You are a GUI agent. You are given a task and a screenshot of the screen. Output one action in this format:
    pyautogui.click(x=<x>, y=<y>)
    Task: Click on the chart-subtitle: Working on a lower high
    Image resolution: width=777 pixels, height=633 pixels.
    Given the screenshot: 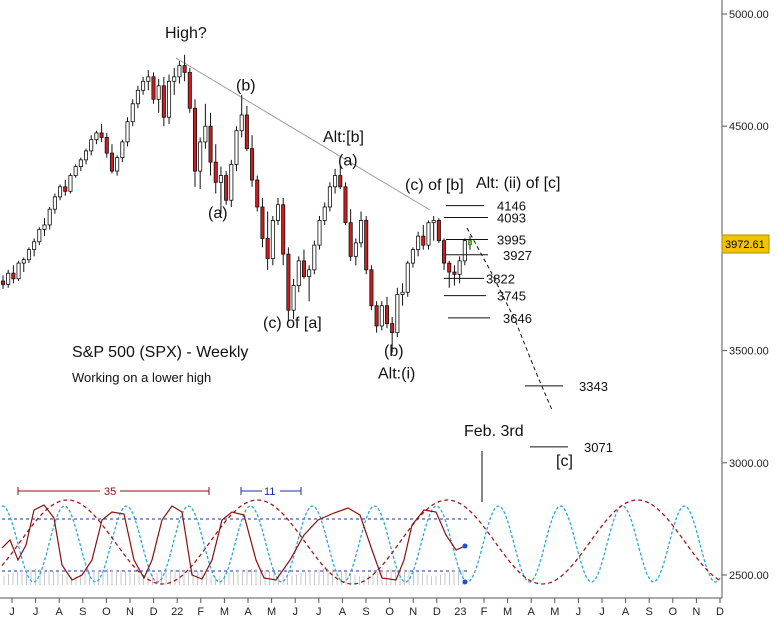 What is the action you would take?
    pyautogui.click(x=141, y=377)
    